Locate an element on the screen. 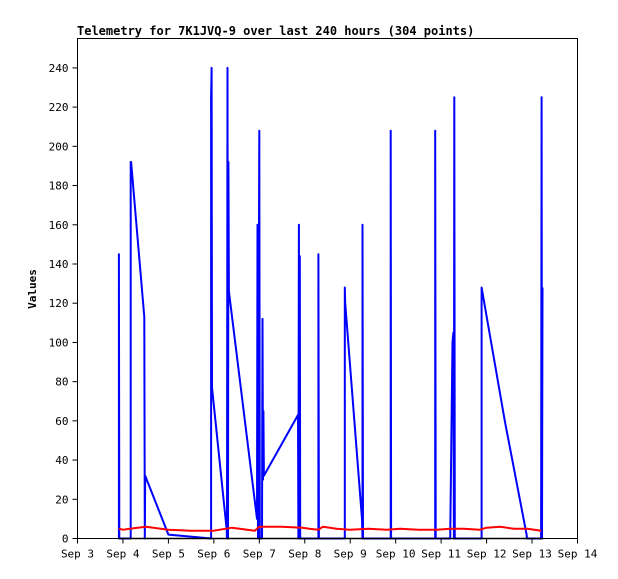  y-tick-label: 40 is located at coordinates (61, 460).